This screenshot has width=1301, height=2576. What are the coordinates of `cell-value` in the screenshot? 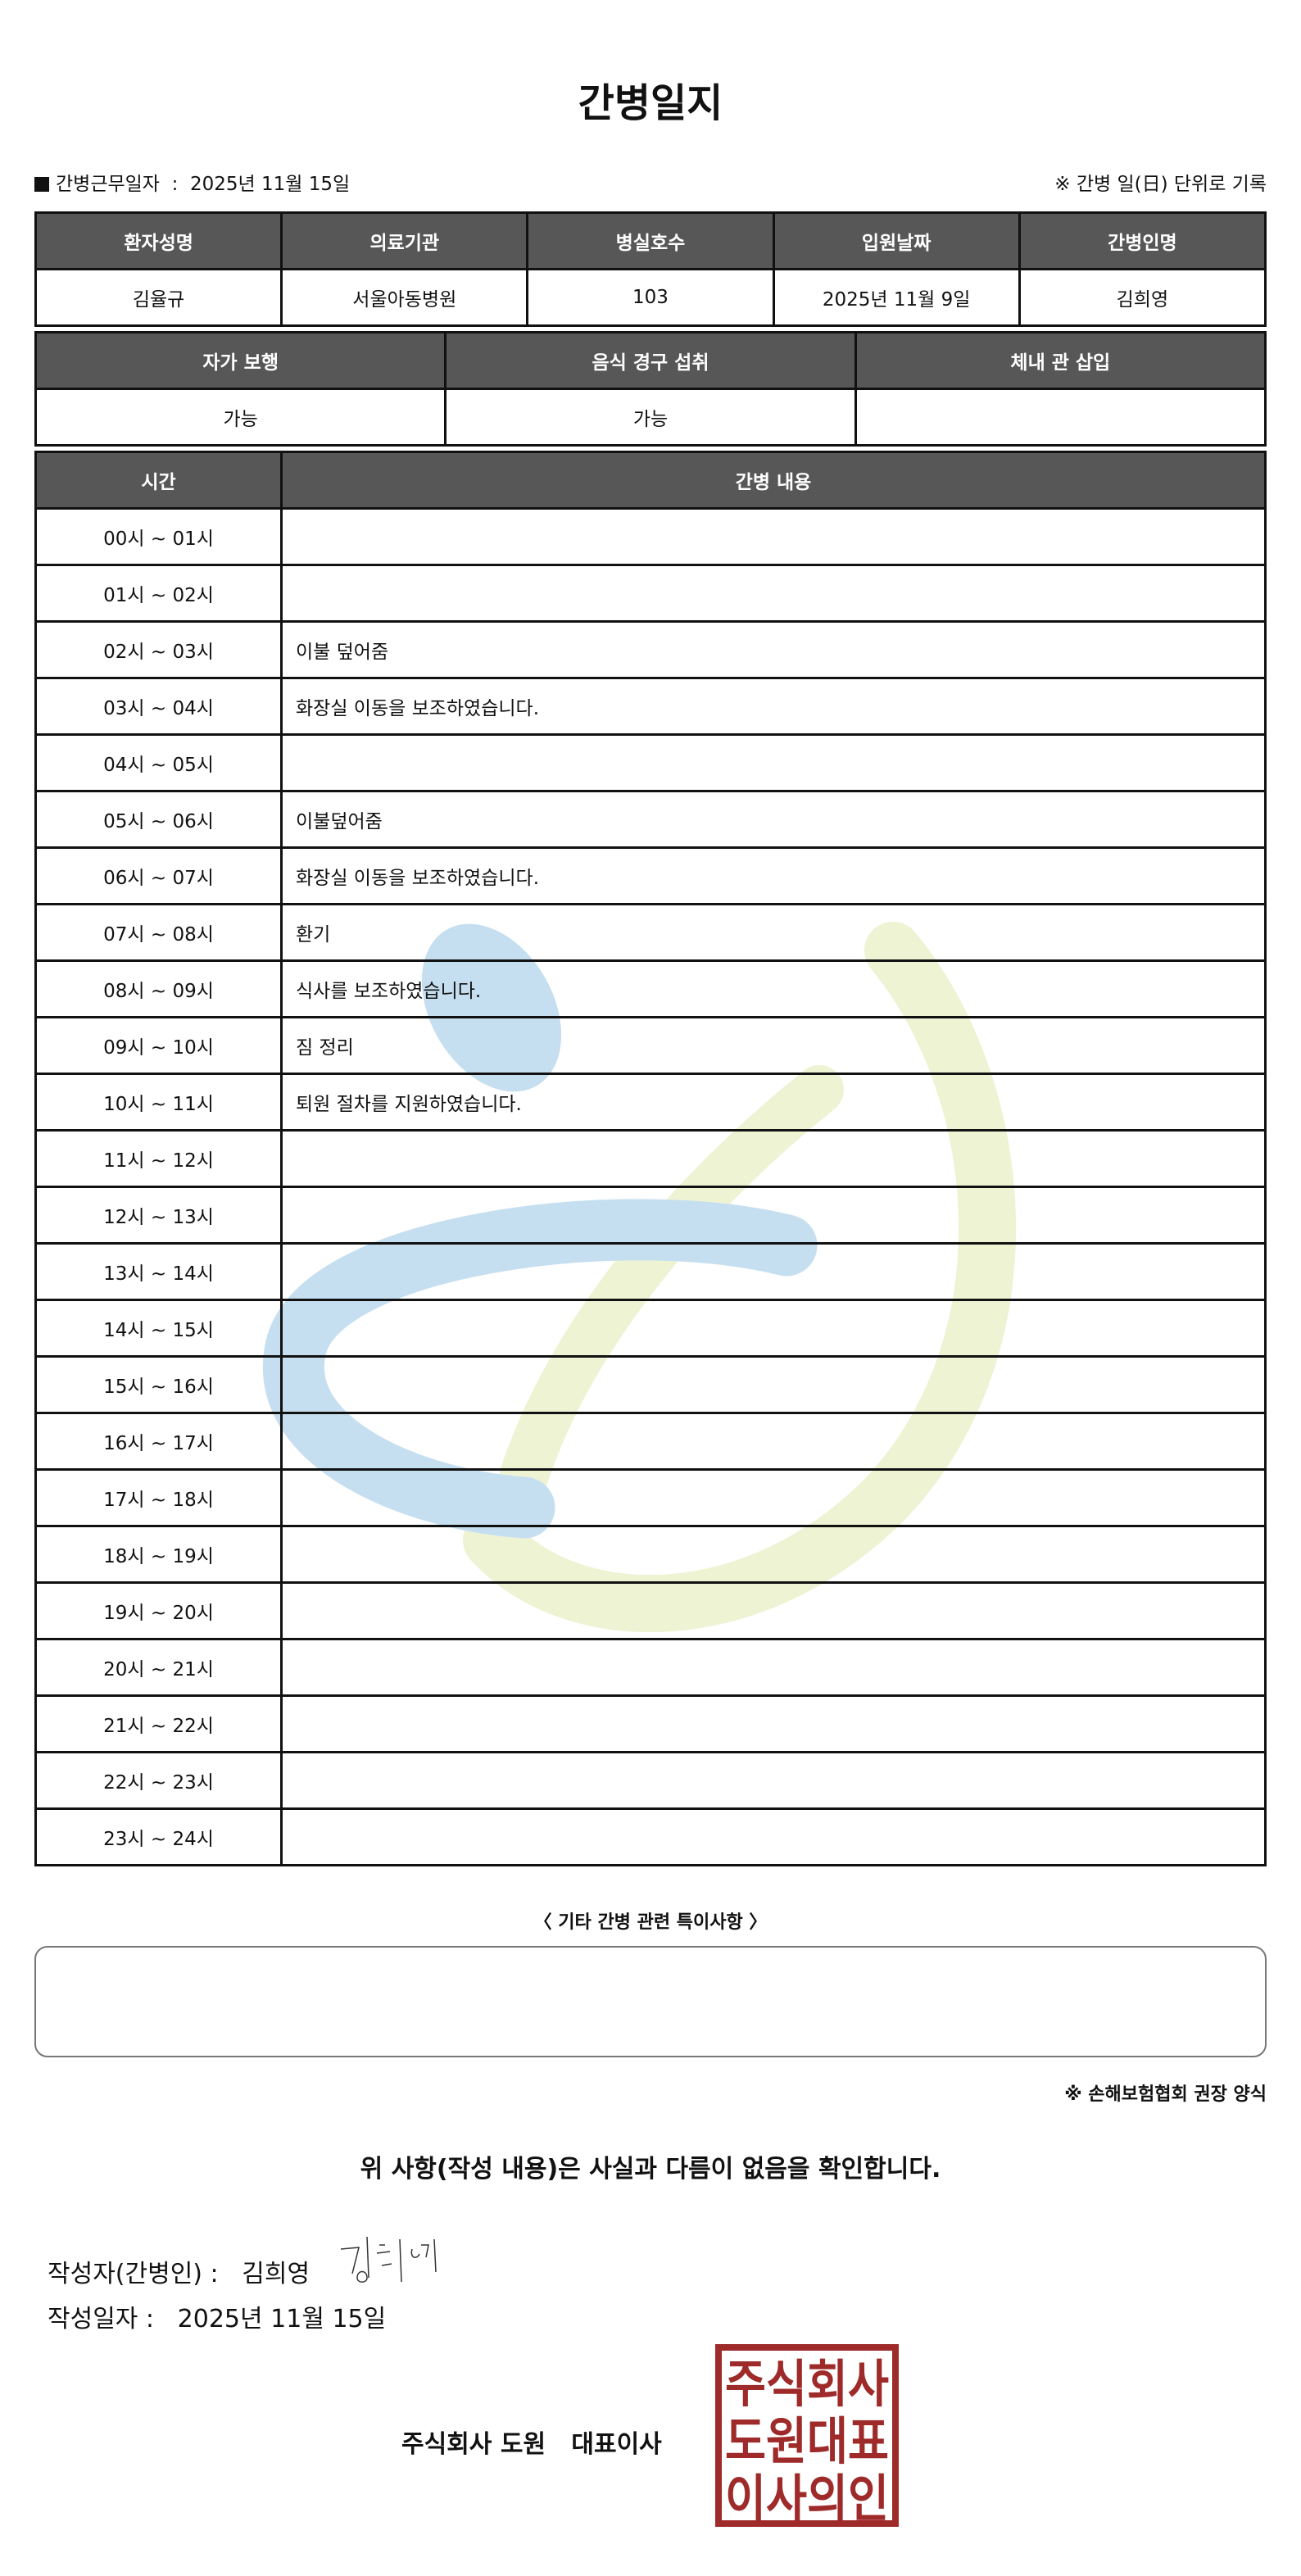 It's located at (1060, 417).